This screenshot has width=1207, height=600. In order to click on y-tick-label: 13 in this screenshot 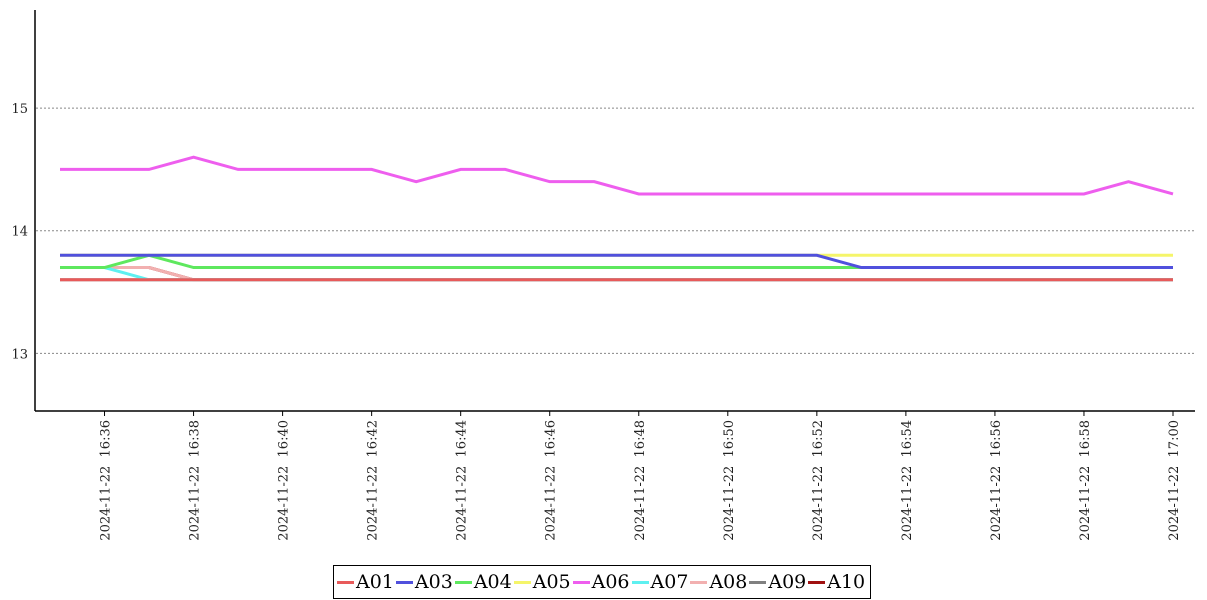, I will do `click(19, 354)`.